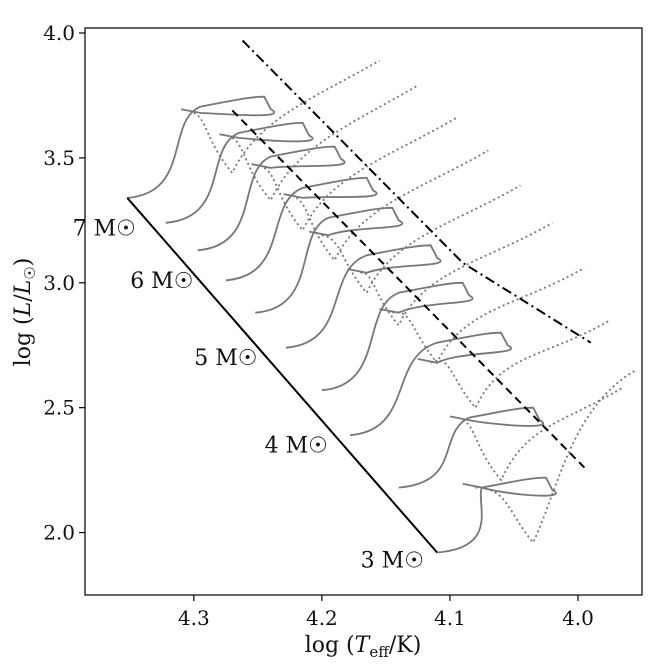 Image resolution: width=669 pixels, height=669 pixels. What do you see at coordinates (450, 618) in the screenshot?
I see `x-tick-label: 4.1` at bounding box center [450, 618].